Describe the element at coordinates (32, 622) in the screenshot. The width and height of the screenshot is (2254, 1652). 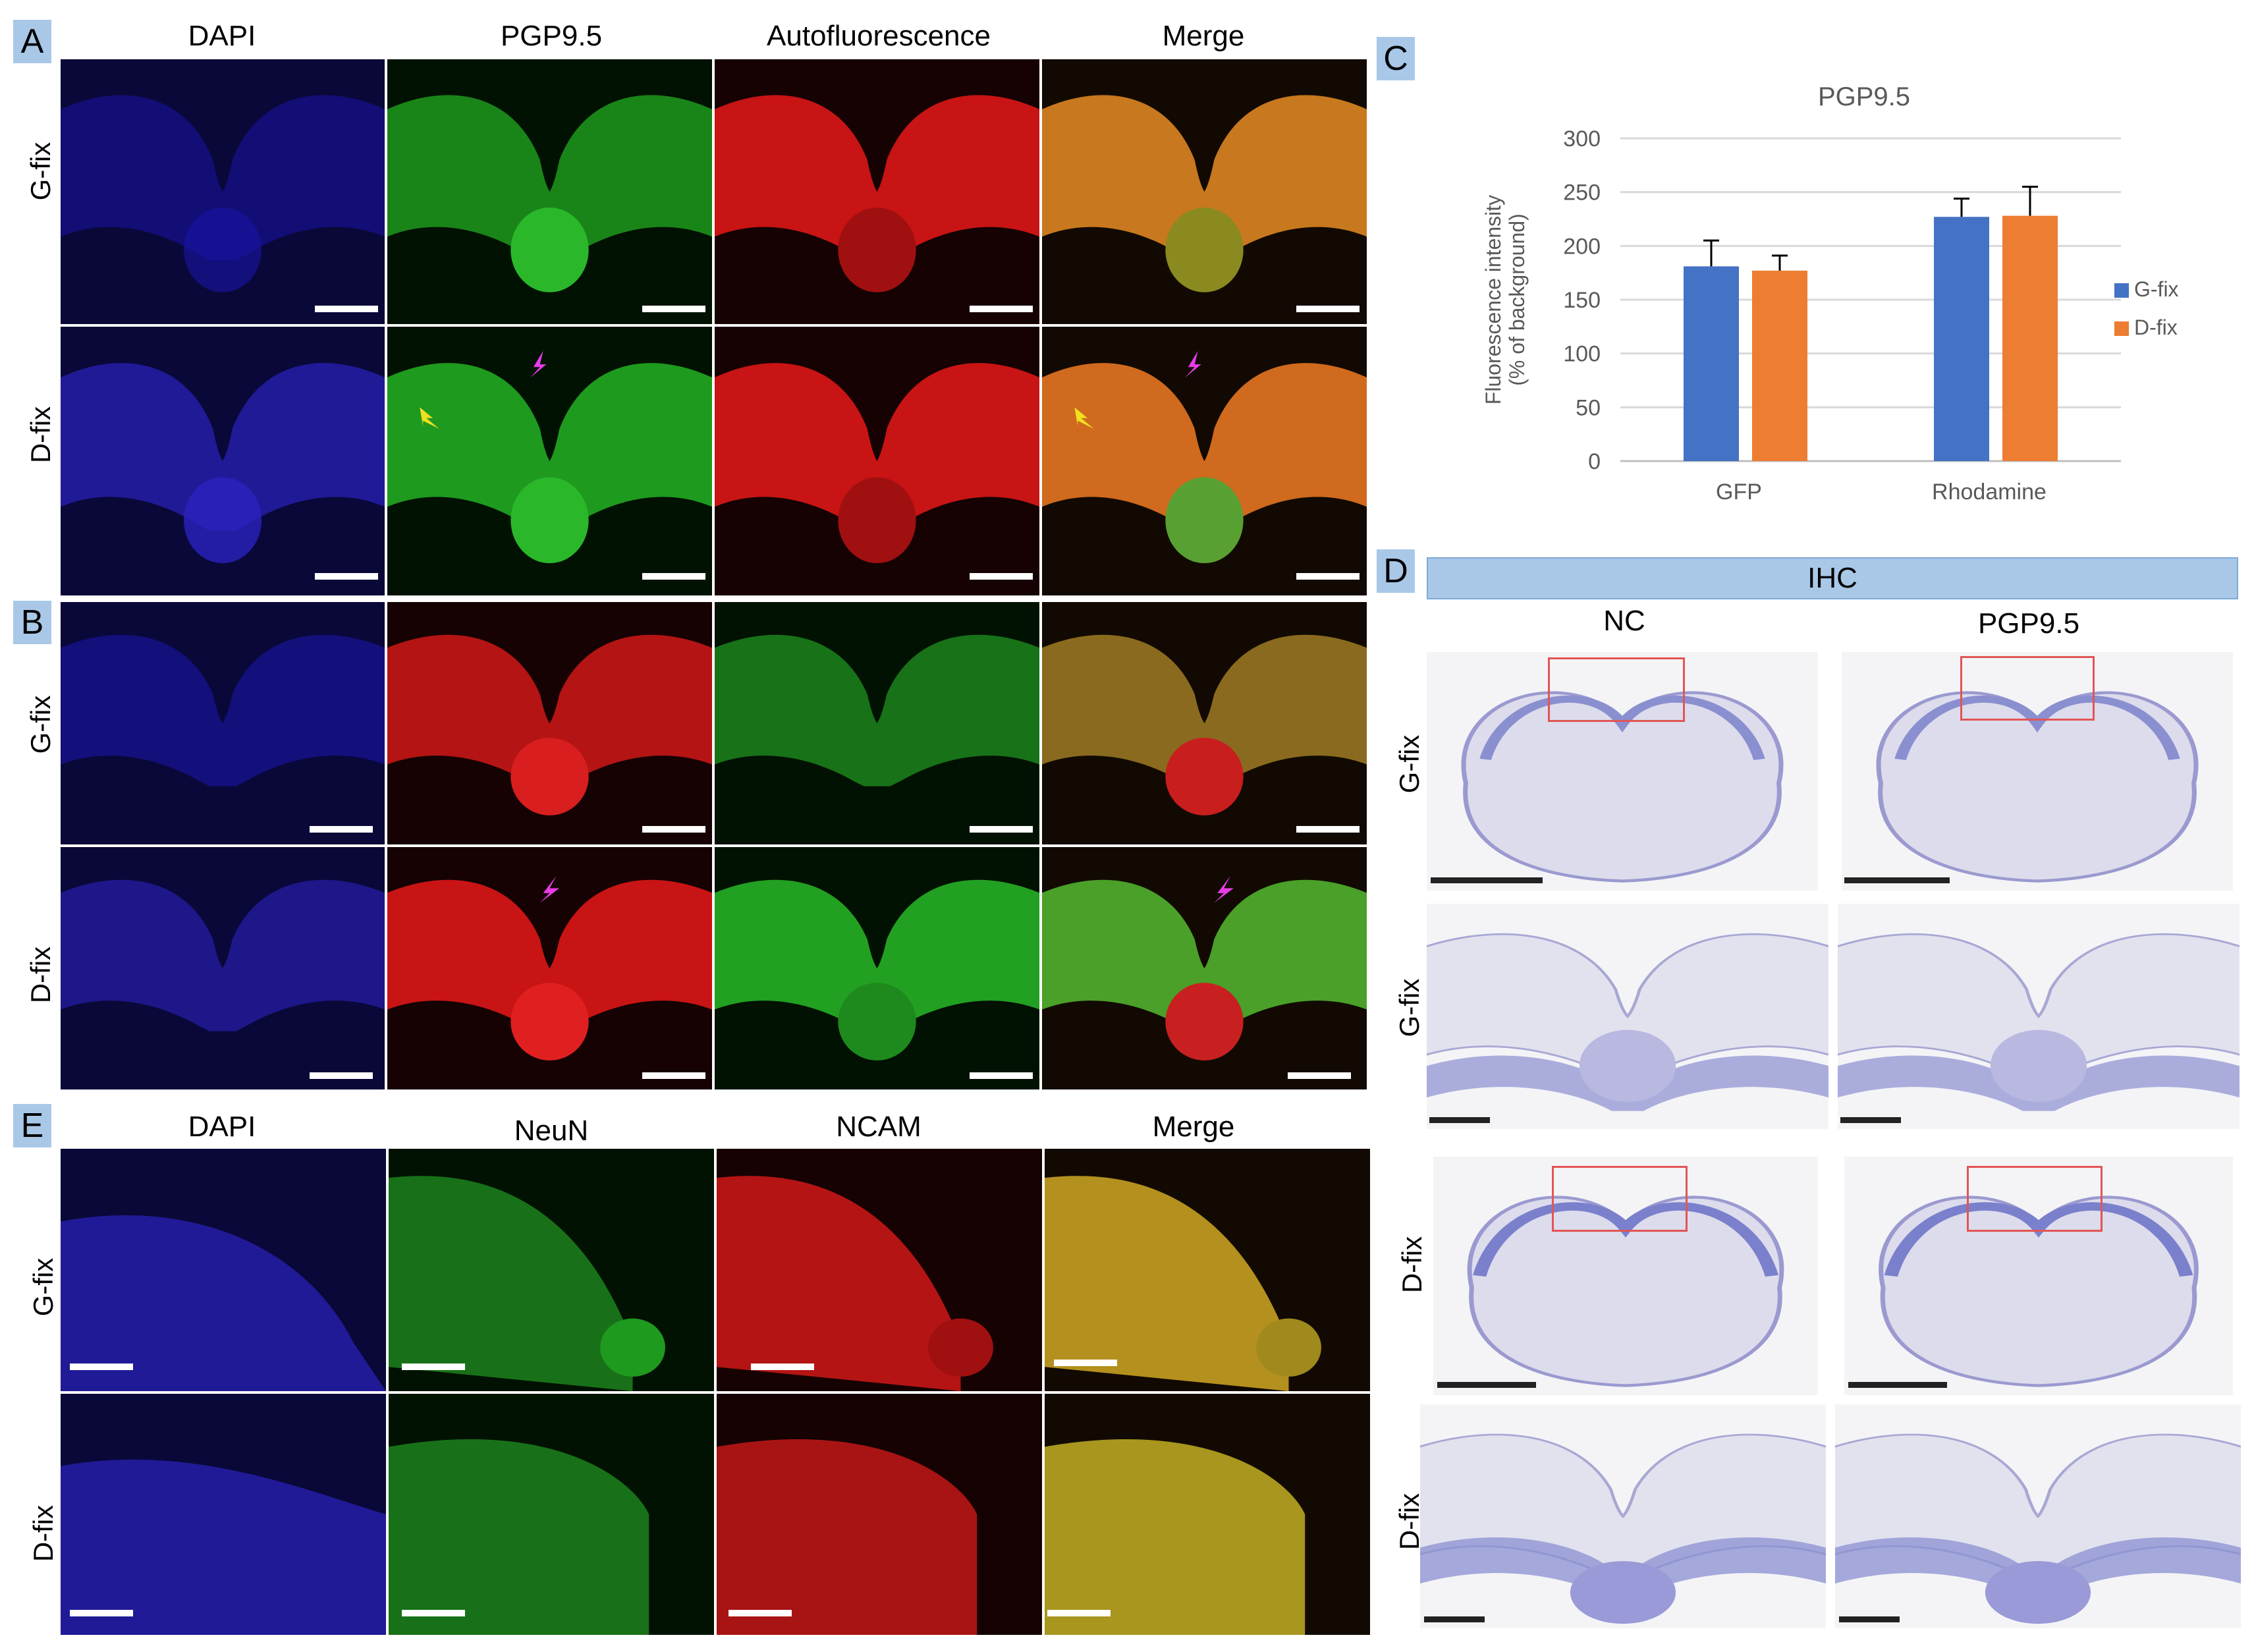
I see `panel-label-b: B` at that location.